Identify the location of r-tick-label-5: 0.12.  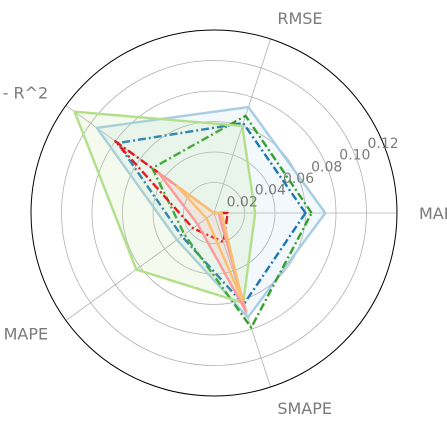
(382, 144).